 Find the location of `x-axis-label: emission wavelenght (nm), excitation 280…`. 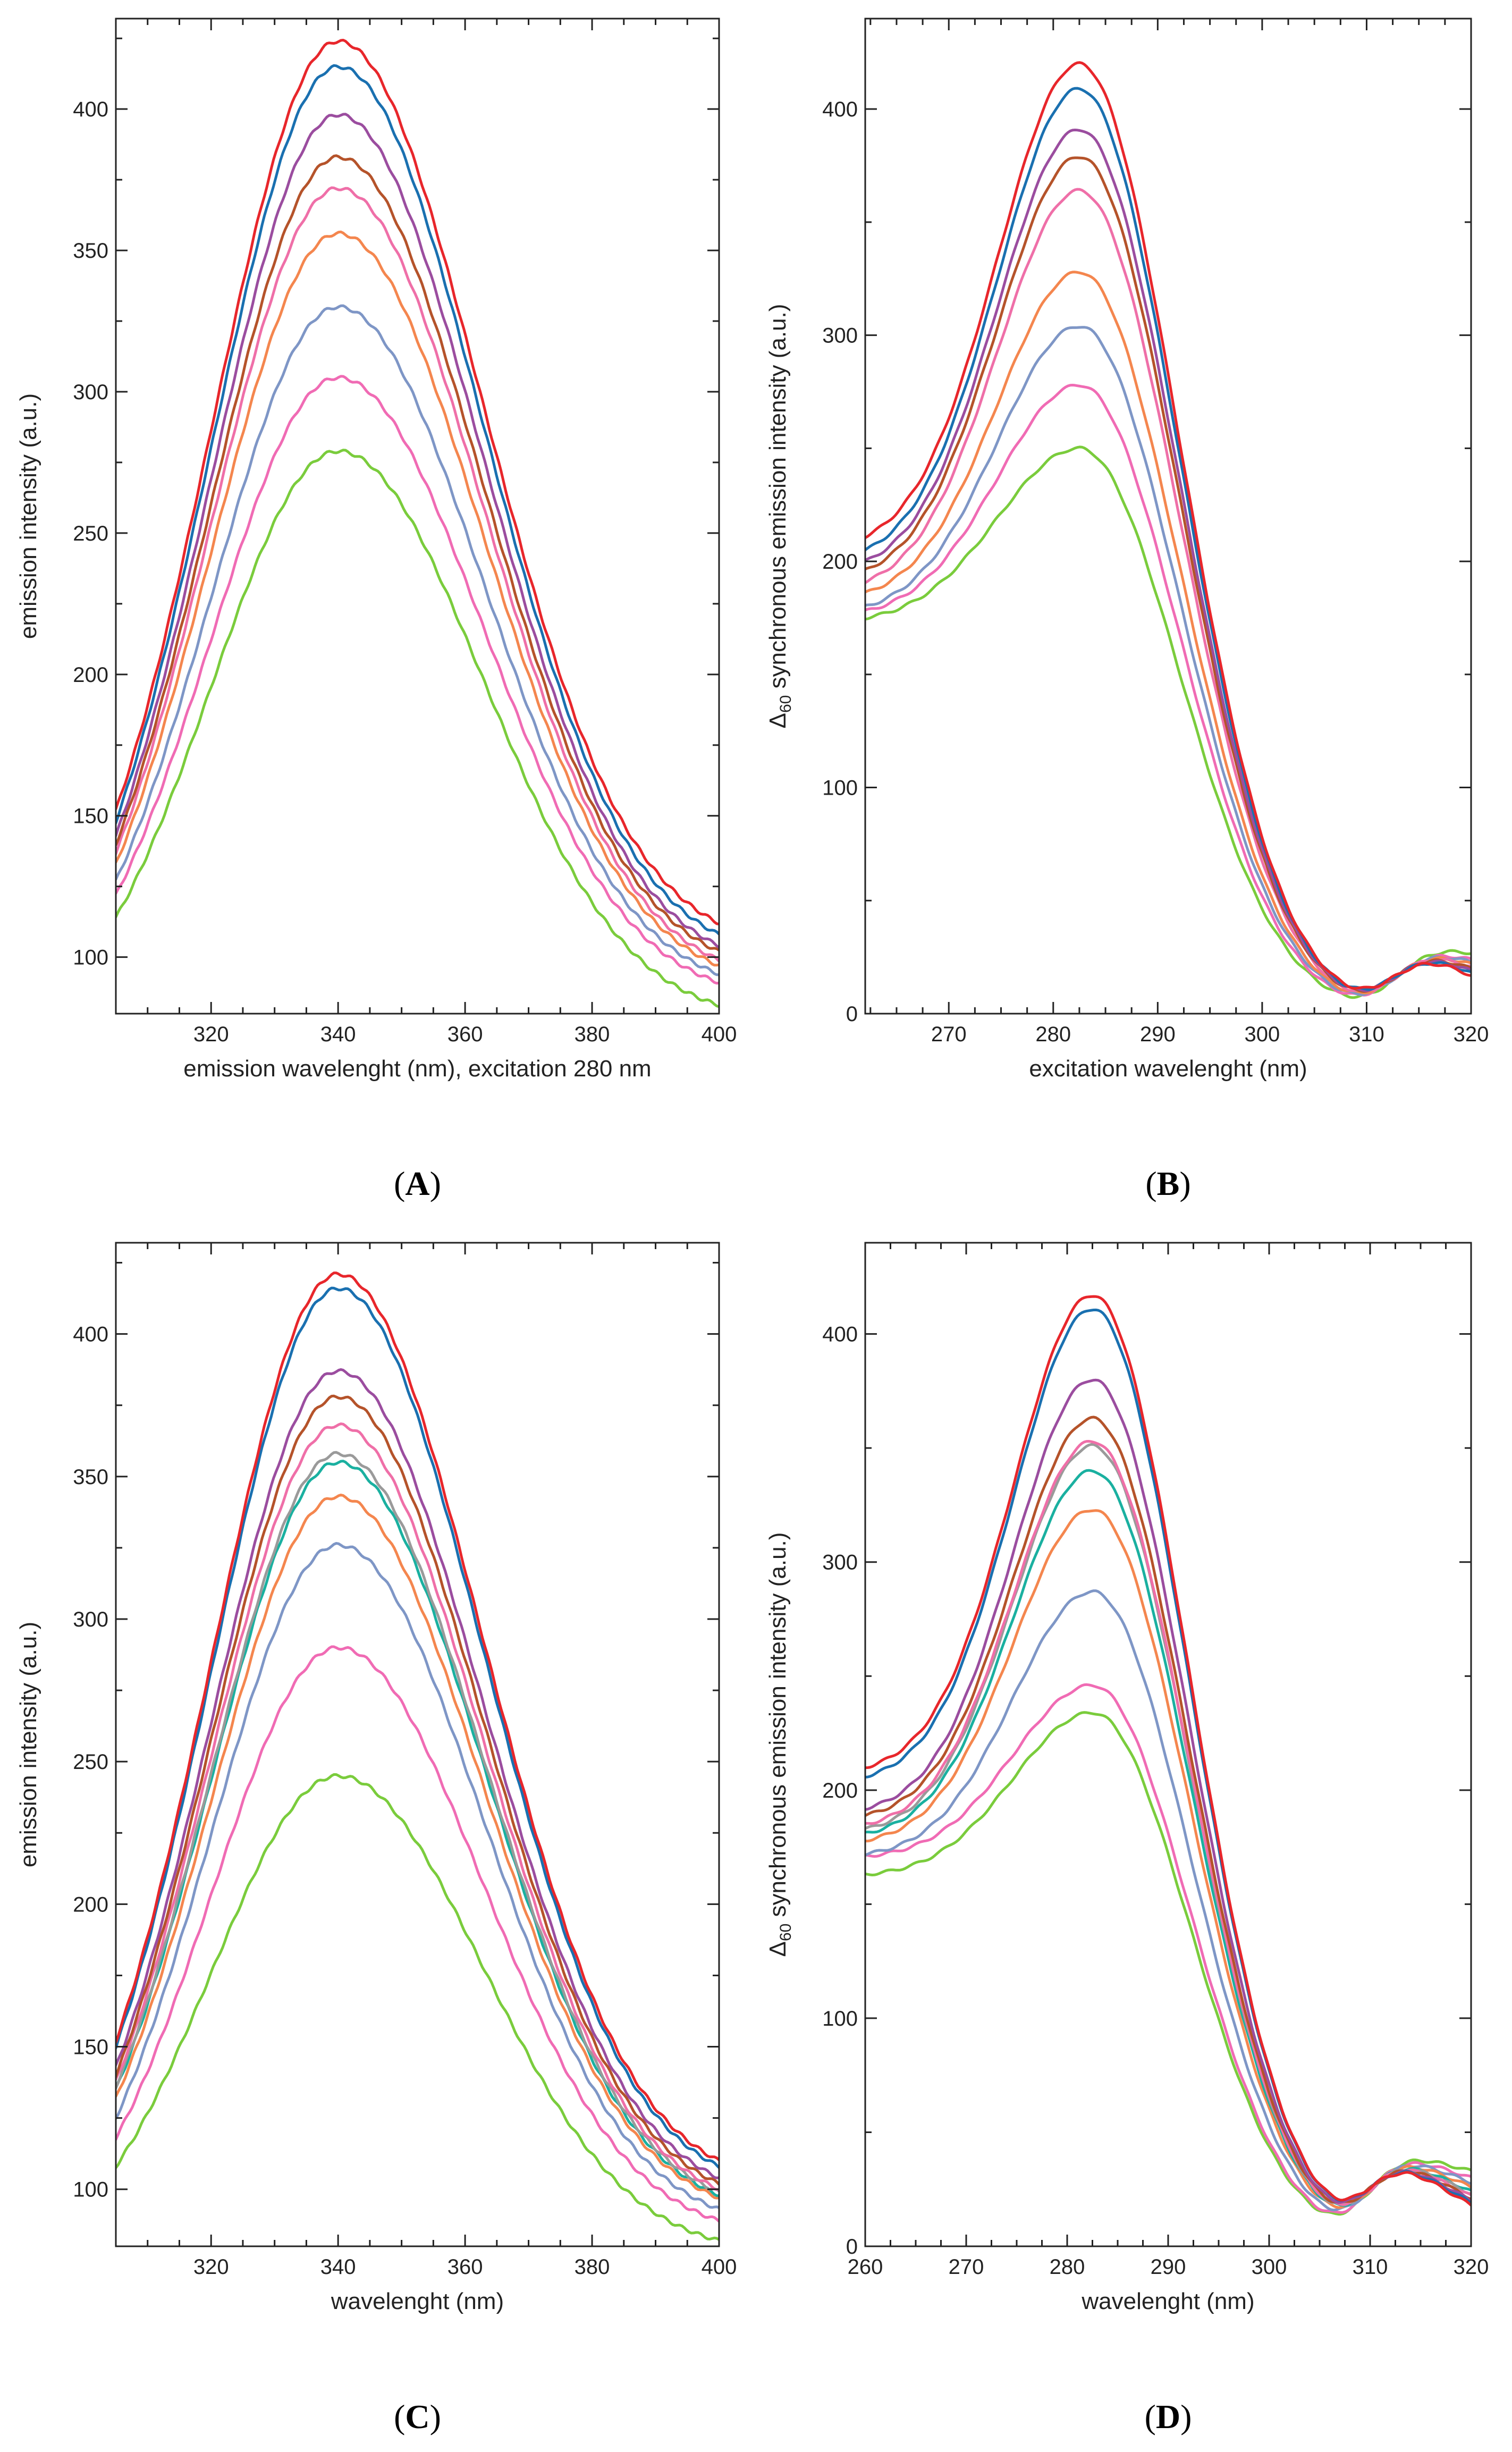

x-axis-label: emission wavelenght (nm), excitation 280… is located at coordinates (417, 1069).